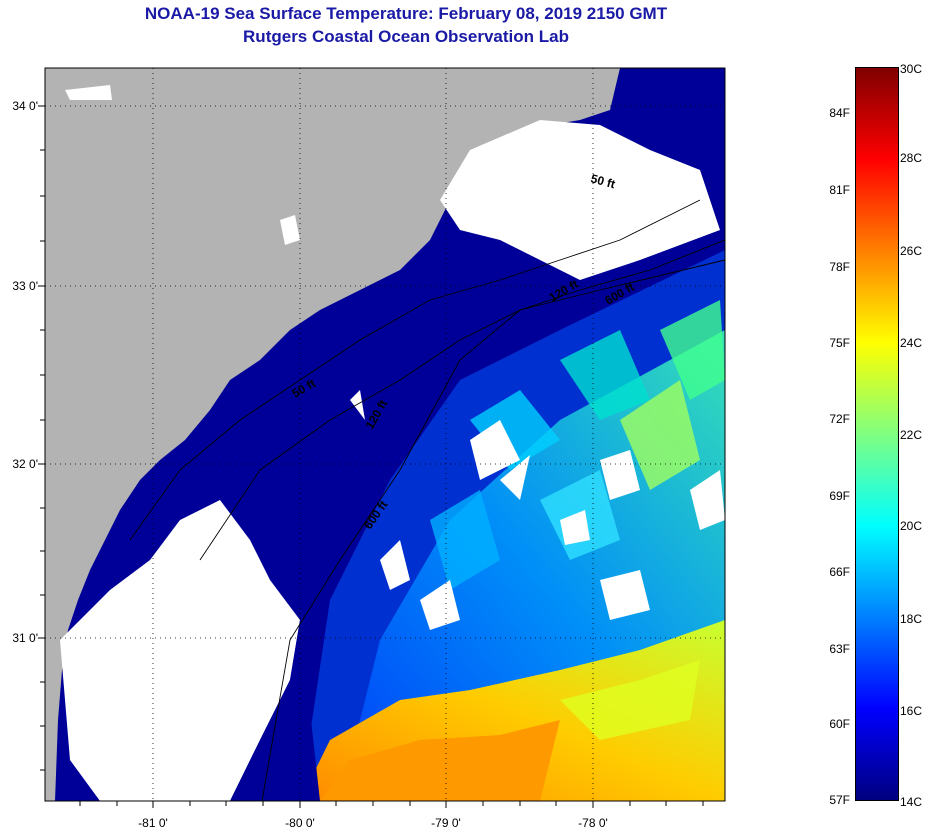 This screenshot has height=832, width=936. What do you see at coordinates (839, 113) in the screenshot?
I see `colorbar-f-label: 84F` at bounding box center [839, 113].